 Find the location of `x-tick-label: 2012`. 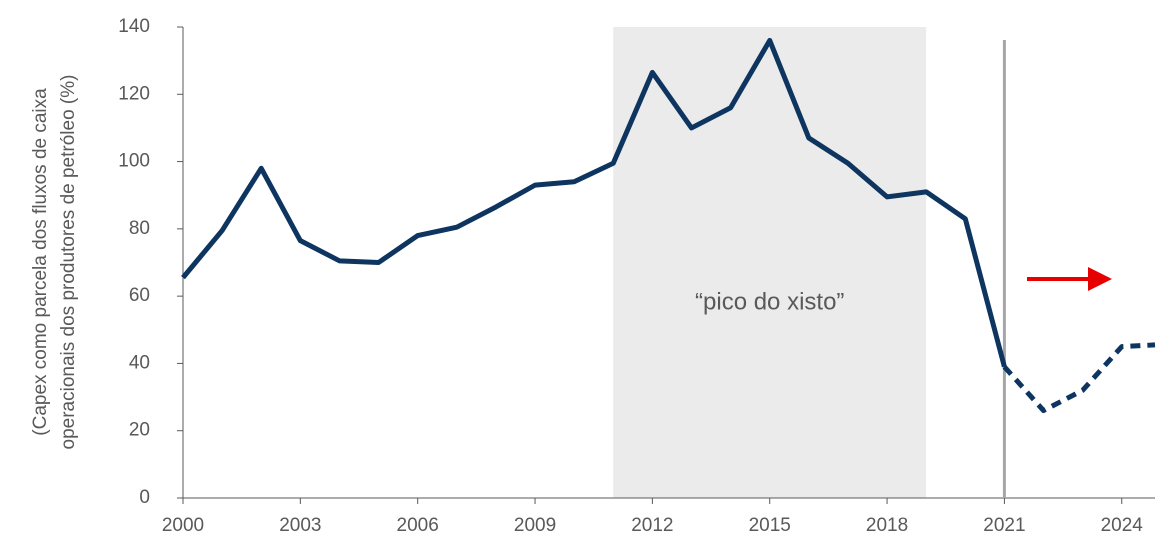

x-tick-label: 2012 is located at coordinates (652, 525).